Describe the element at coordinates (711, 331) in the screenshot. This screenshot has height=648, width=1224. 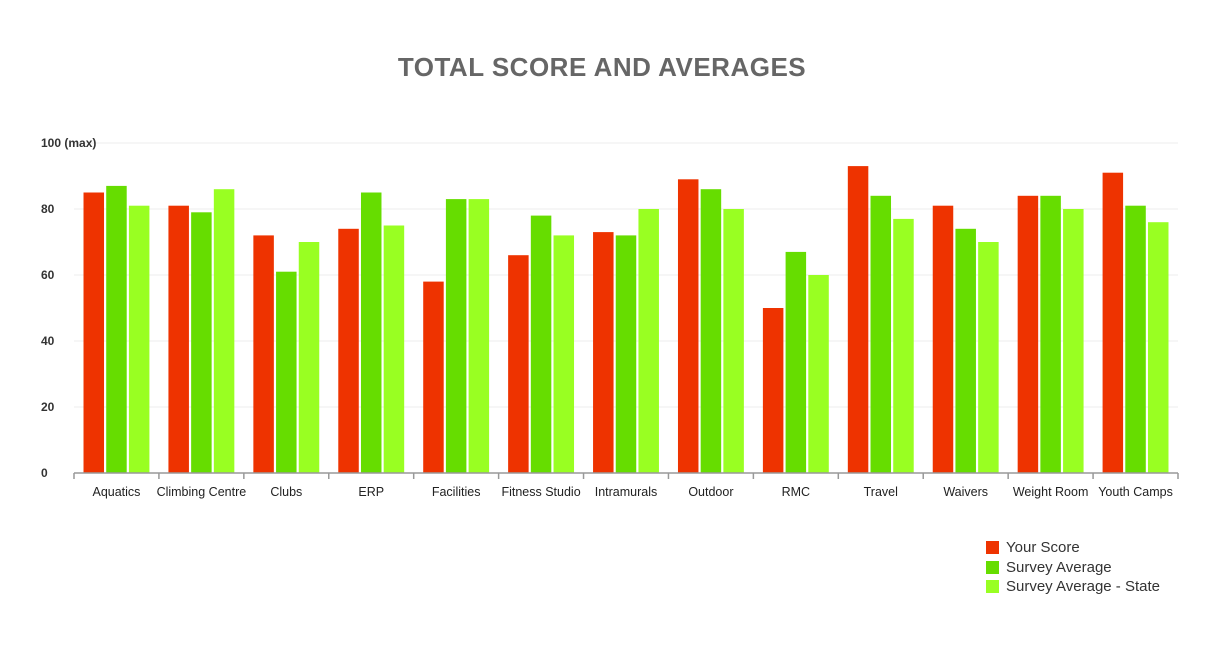
I see `bar-survey-average-outdoor` at that location.